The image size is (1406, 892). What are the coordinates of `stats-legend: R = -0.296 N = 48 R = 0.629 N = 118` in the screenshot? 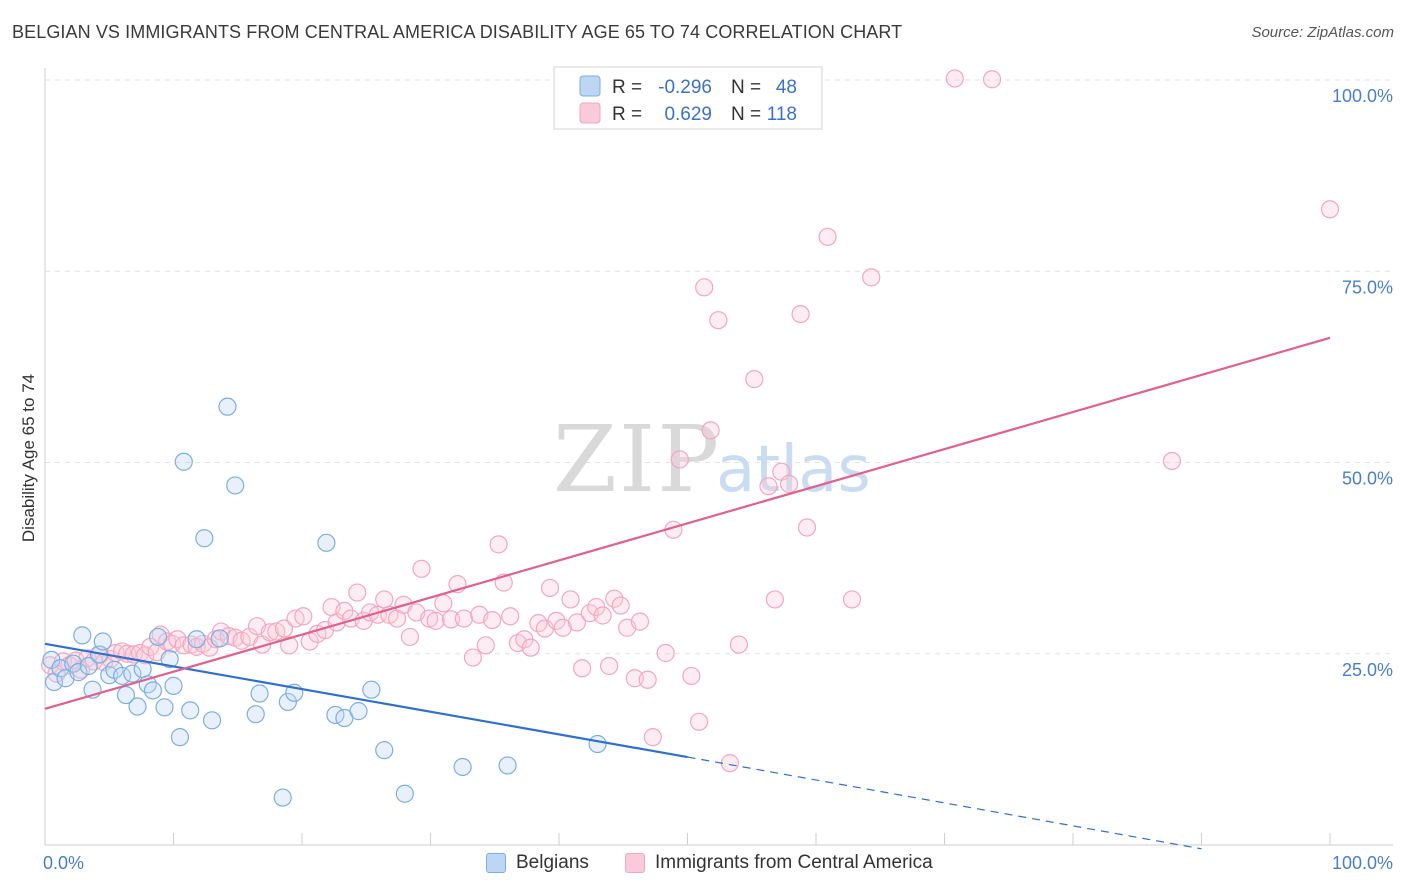 It's located at (688, 98).